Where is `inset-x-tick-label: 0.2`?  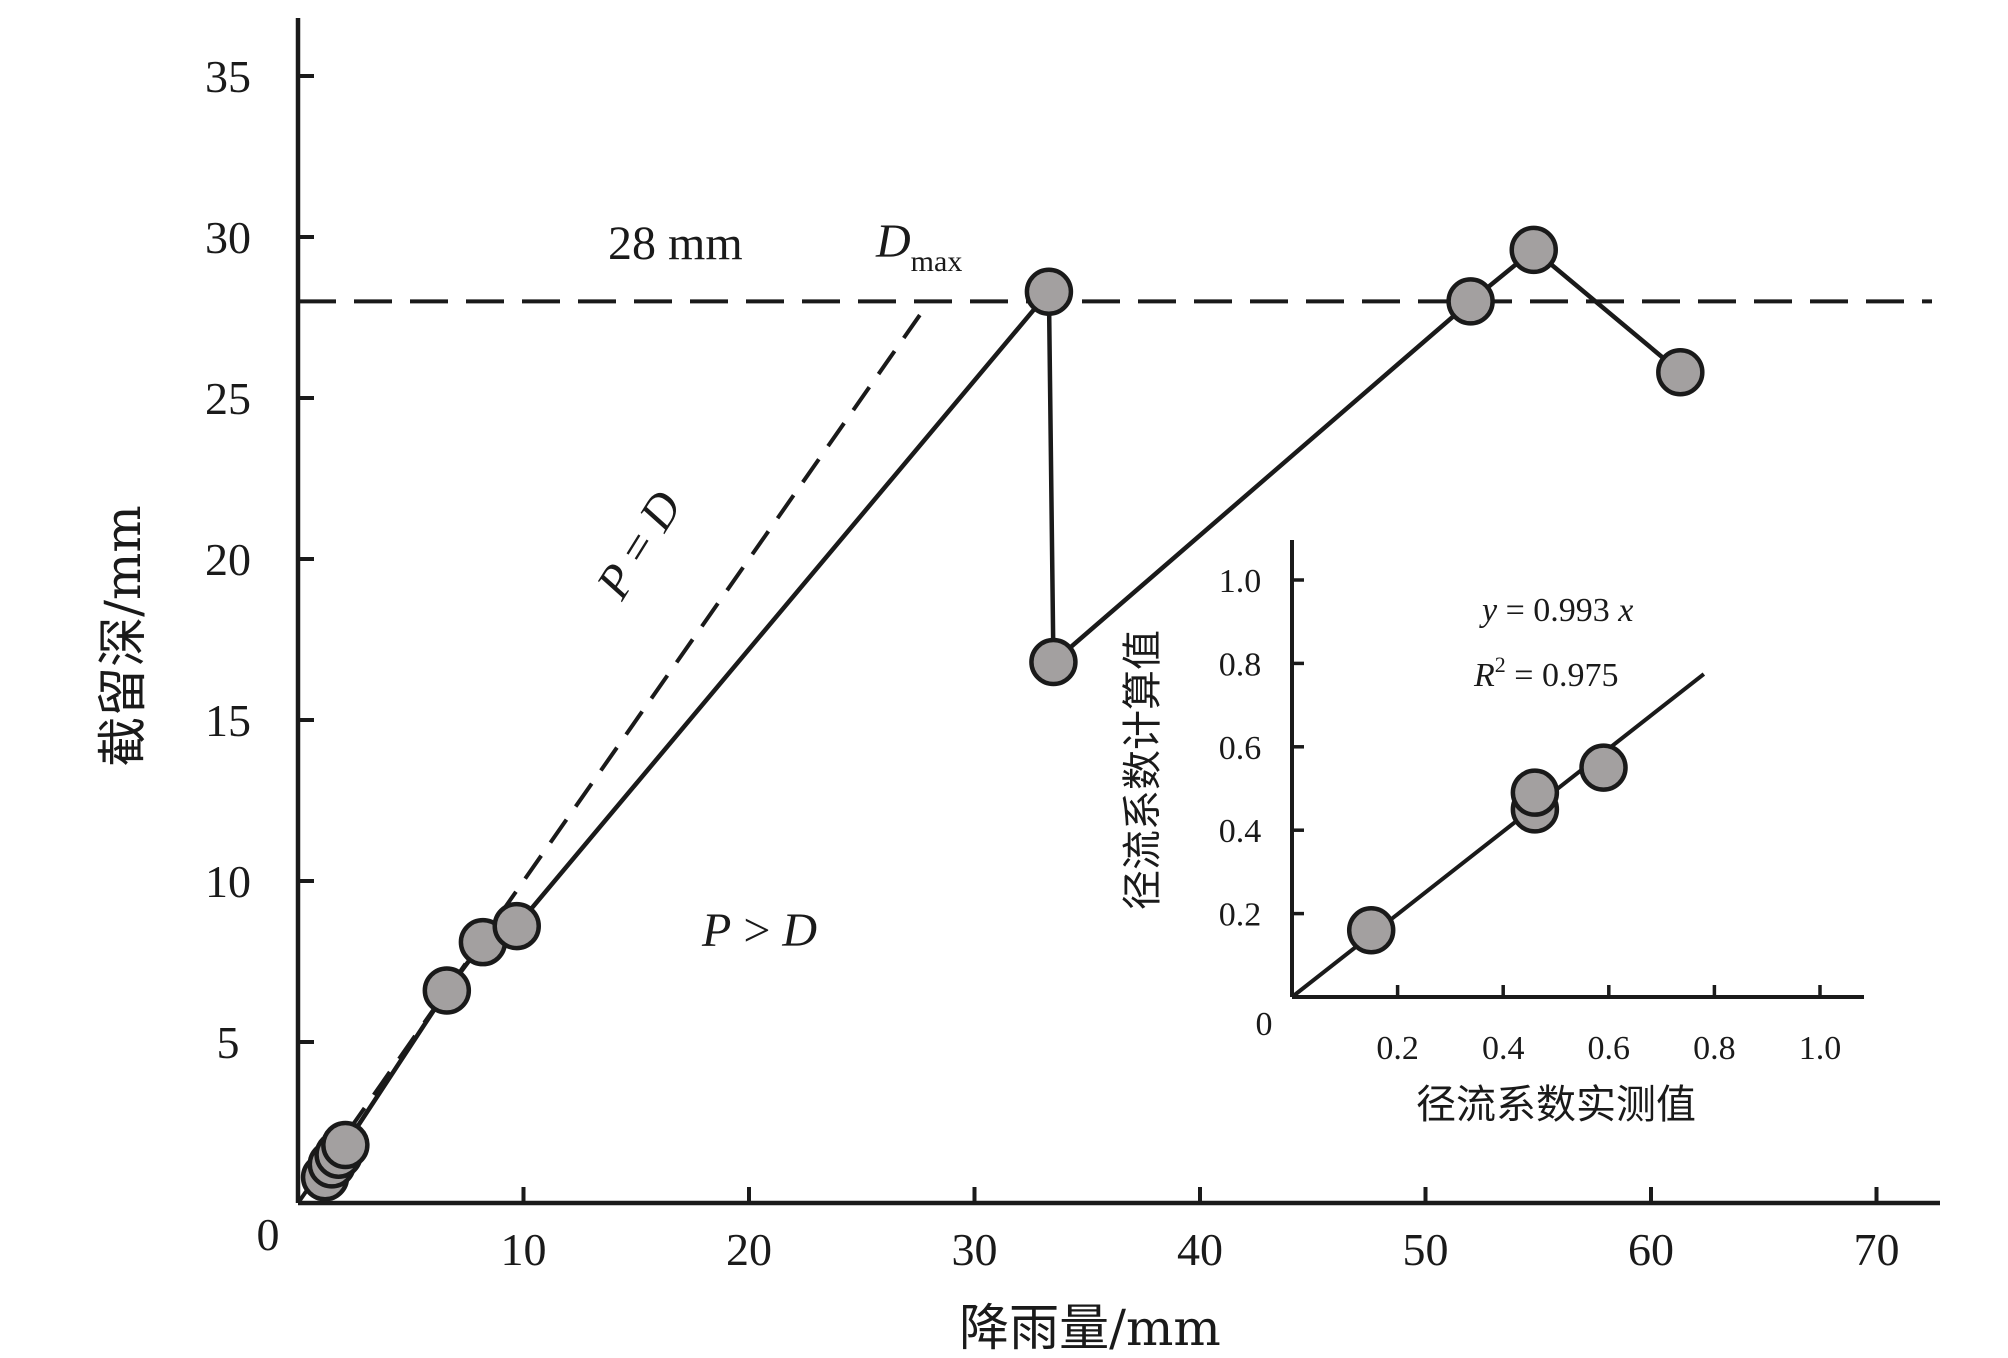
inset-x-tick-label: 0.2 is located at coordinates (1397, 1048).